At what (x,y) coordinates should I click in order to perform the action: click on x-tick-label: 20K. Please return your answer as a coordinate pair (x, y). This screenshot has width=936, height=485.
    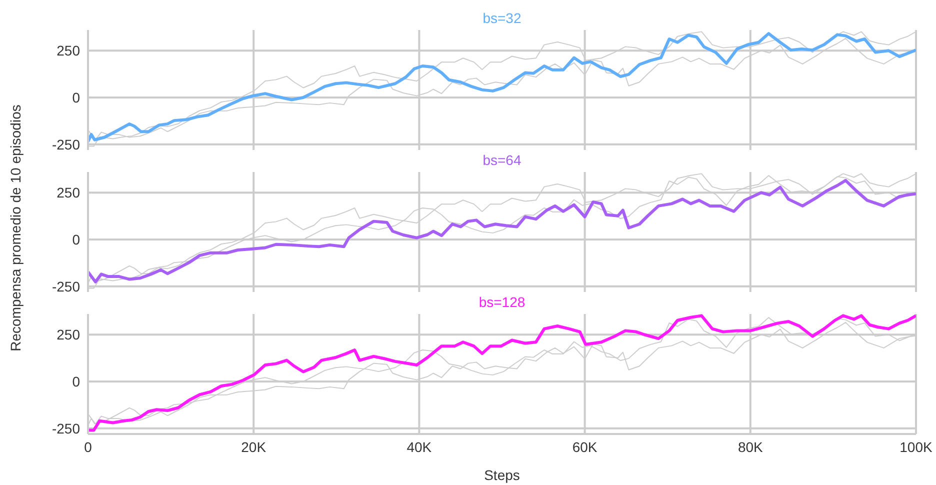
    Looking at the image, I should click on (254, 446).